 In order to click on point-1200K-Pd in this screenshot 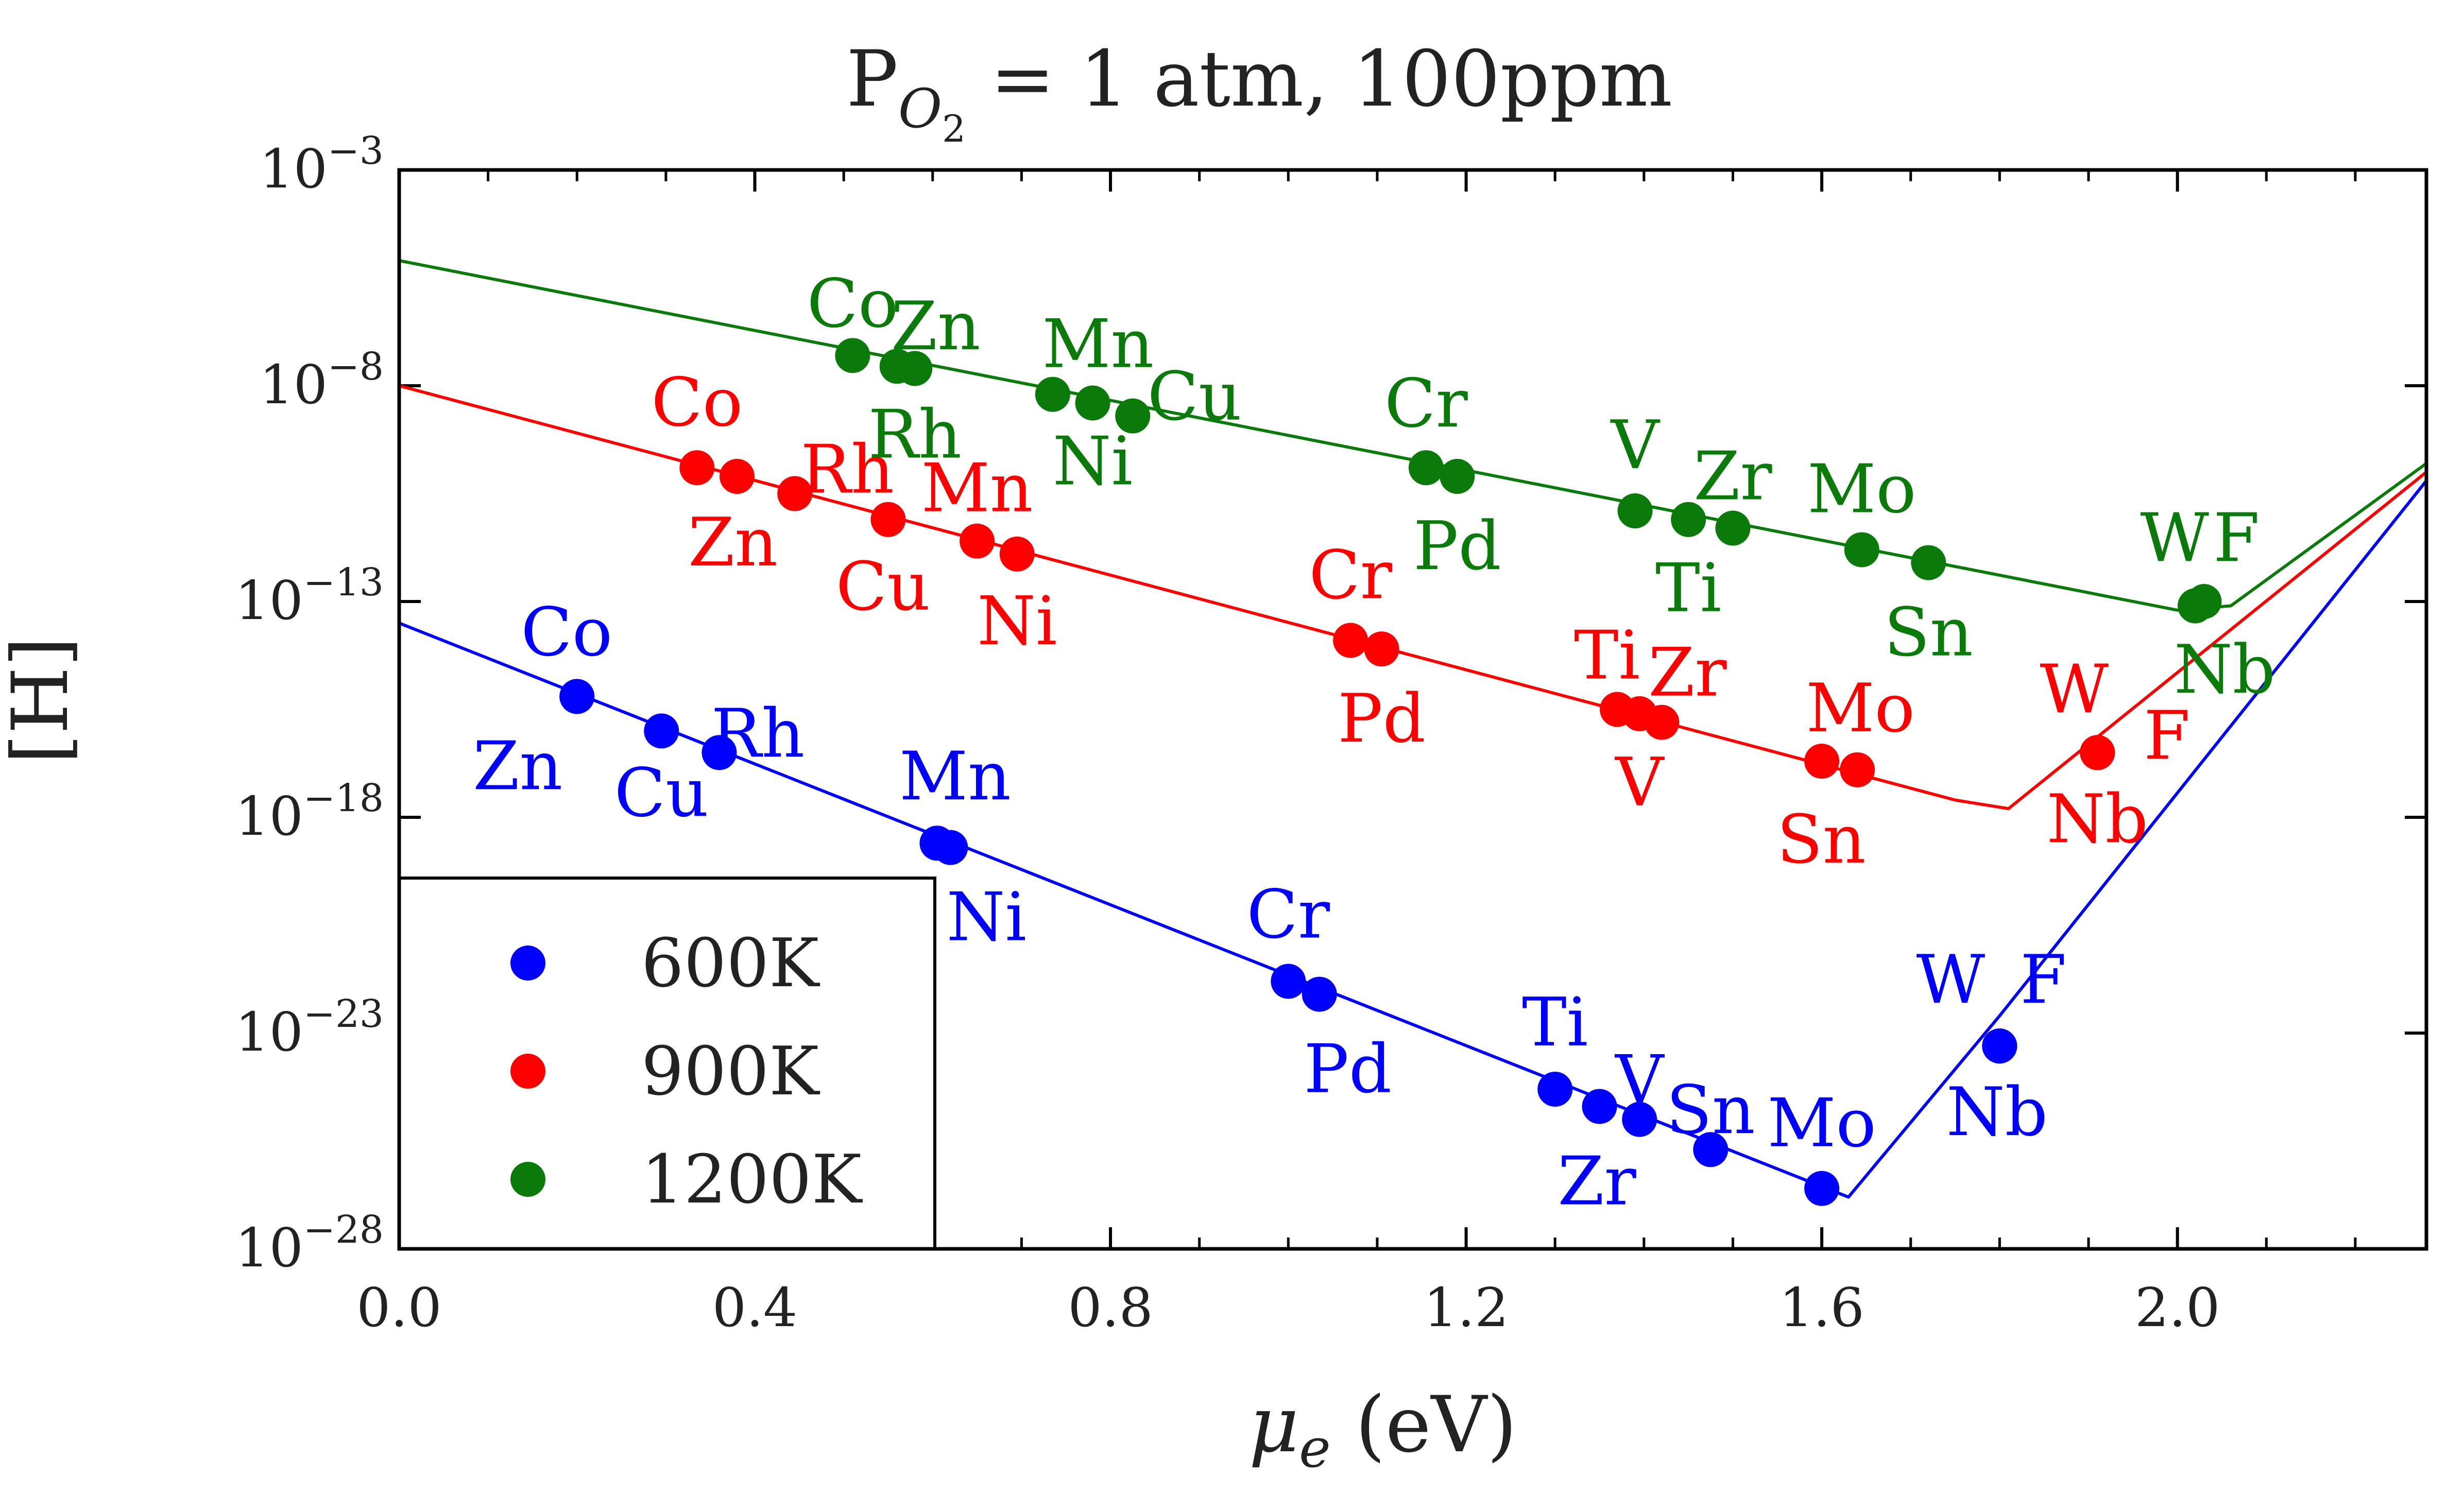, I will do `click(1457, 476)`.